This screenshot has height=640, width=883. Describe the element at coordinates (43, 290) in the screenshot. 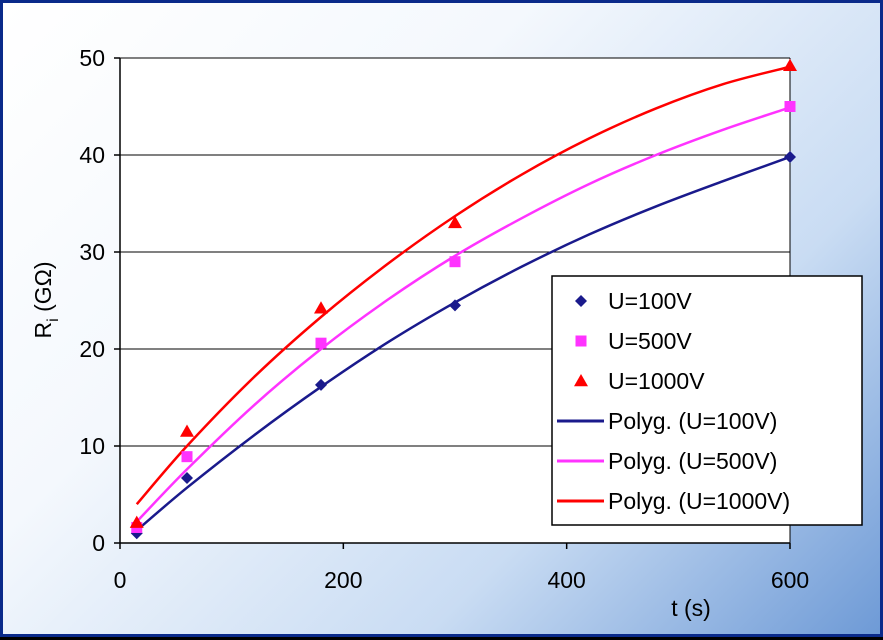

I see `y-axis-label-unit: (GΩ)` at that location.